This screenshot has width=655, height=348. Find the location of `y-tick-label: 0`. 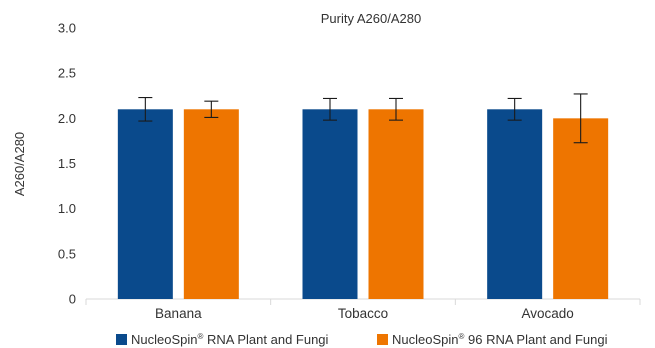

y-tick-label: 0 is located at coordinates (72, 299).